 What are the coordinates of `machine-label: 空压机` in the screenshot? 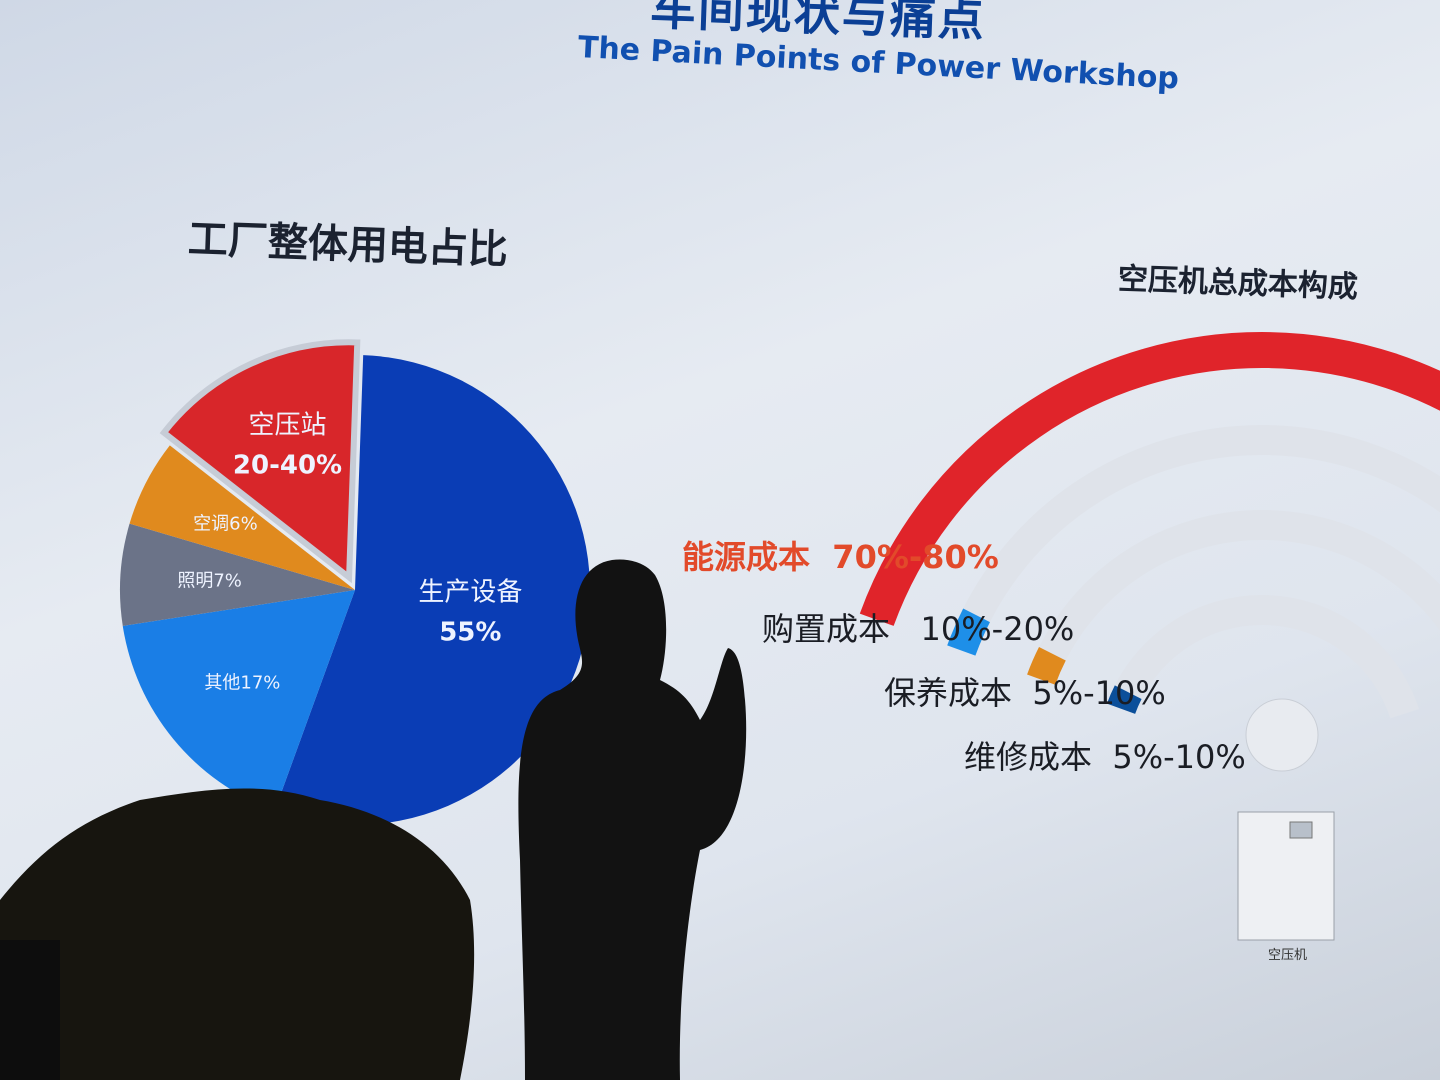 It's located at (1288, 955).